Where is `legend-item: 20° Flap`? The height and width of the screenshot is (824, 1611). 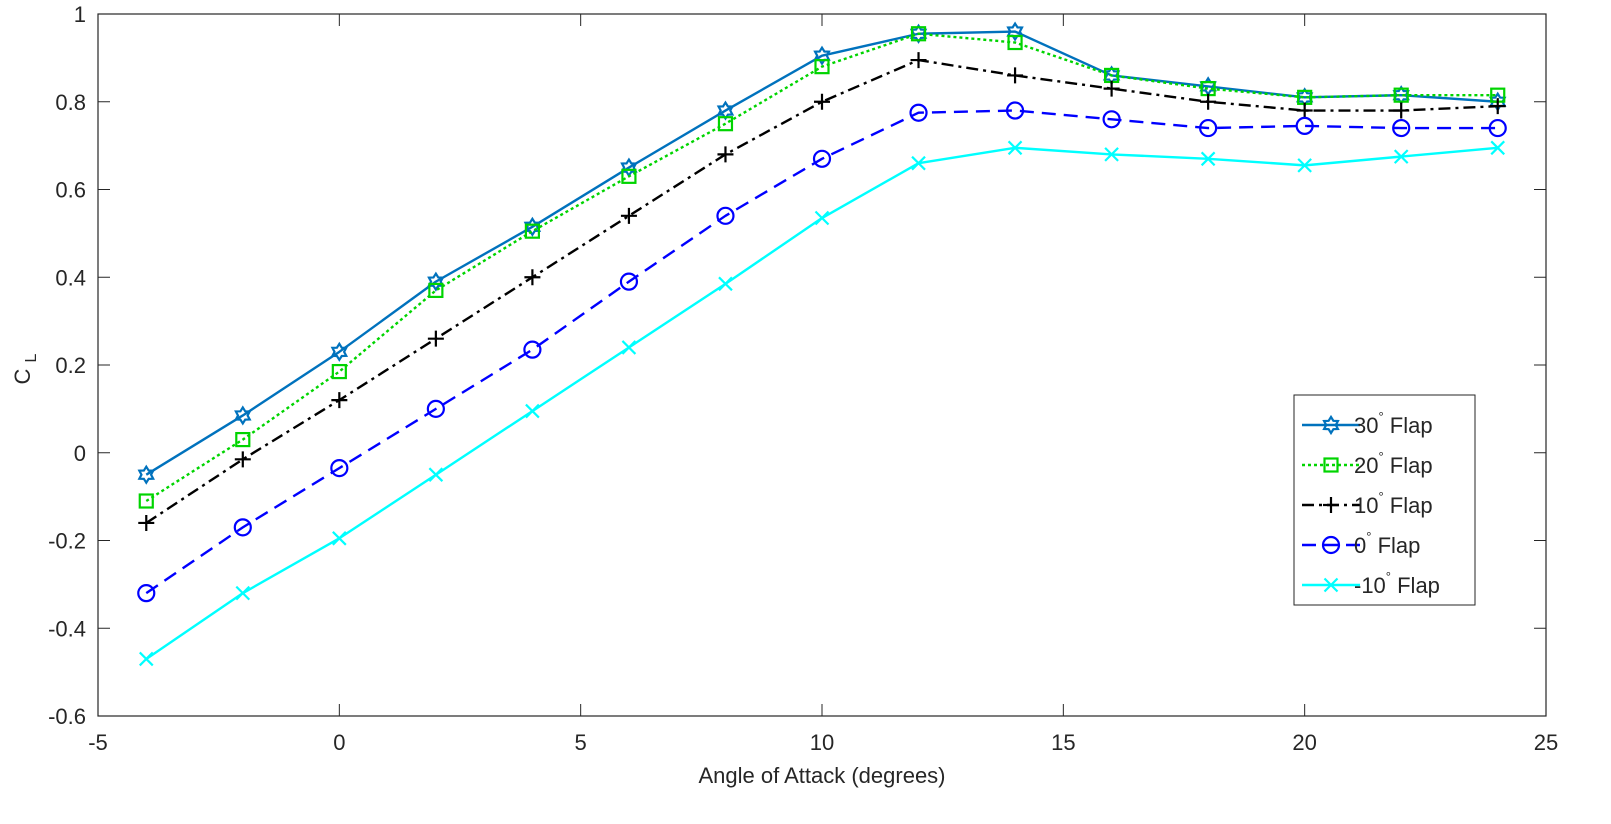 legend-item: 20° Flap is located at coordinates (1367, 463).